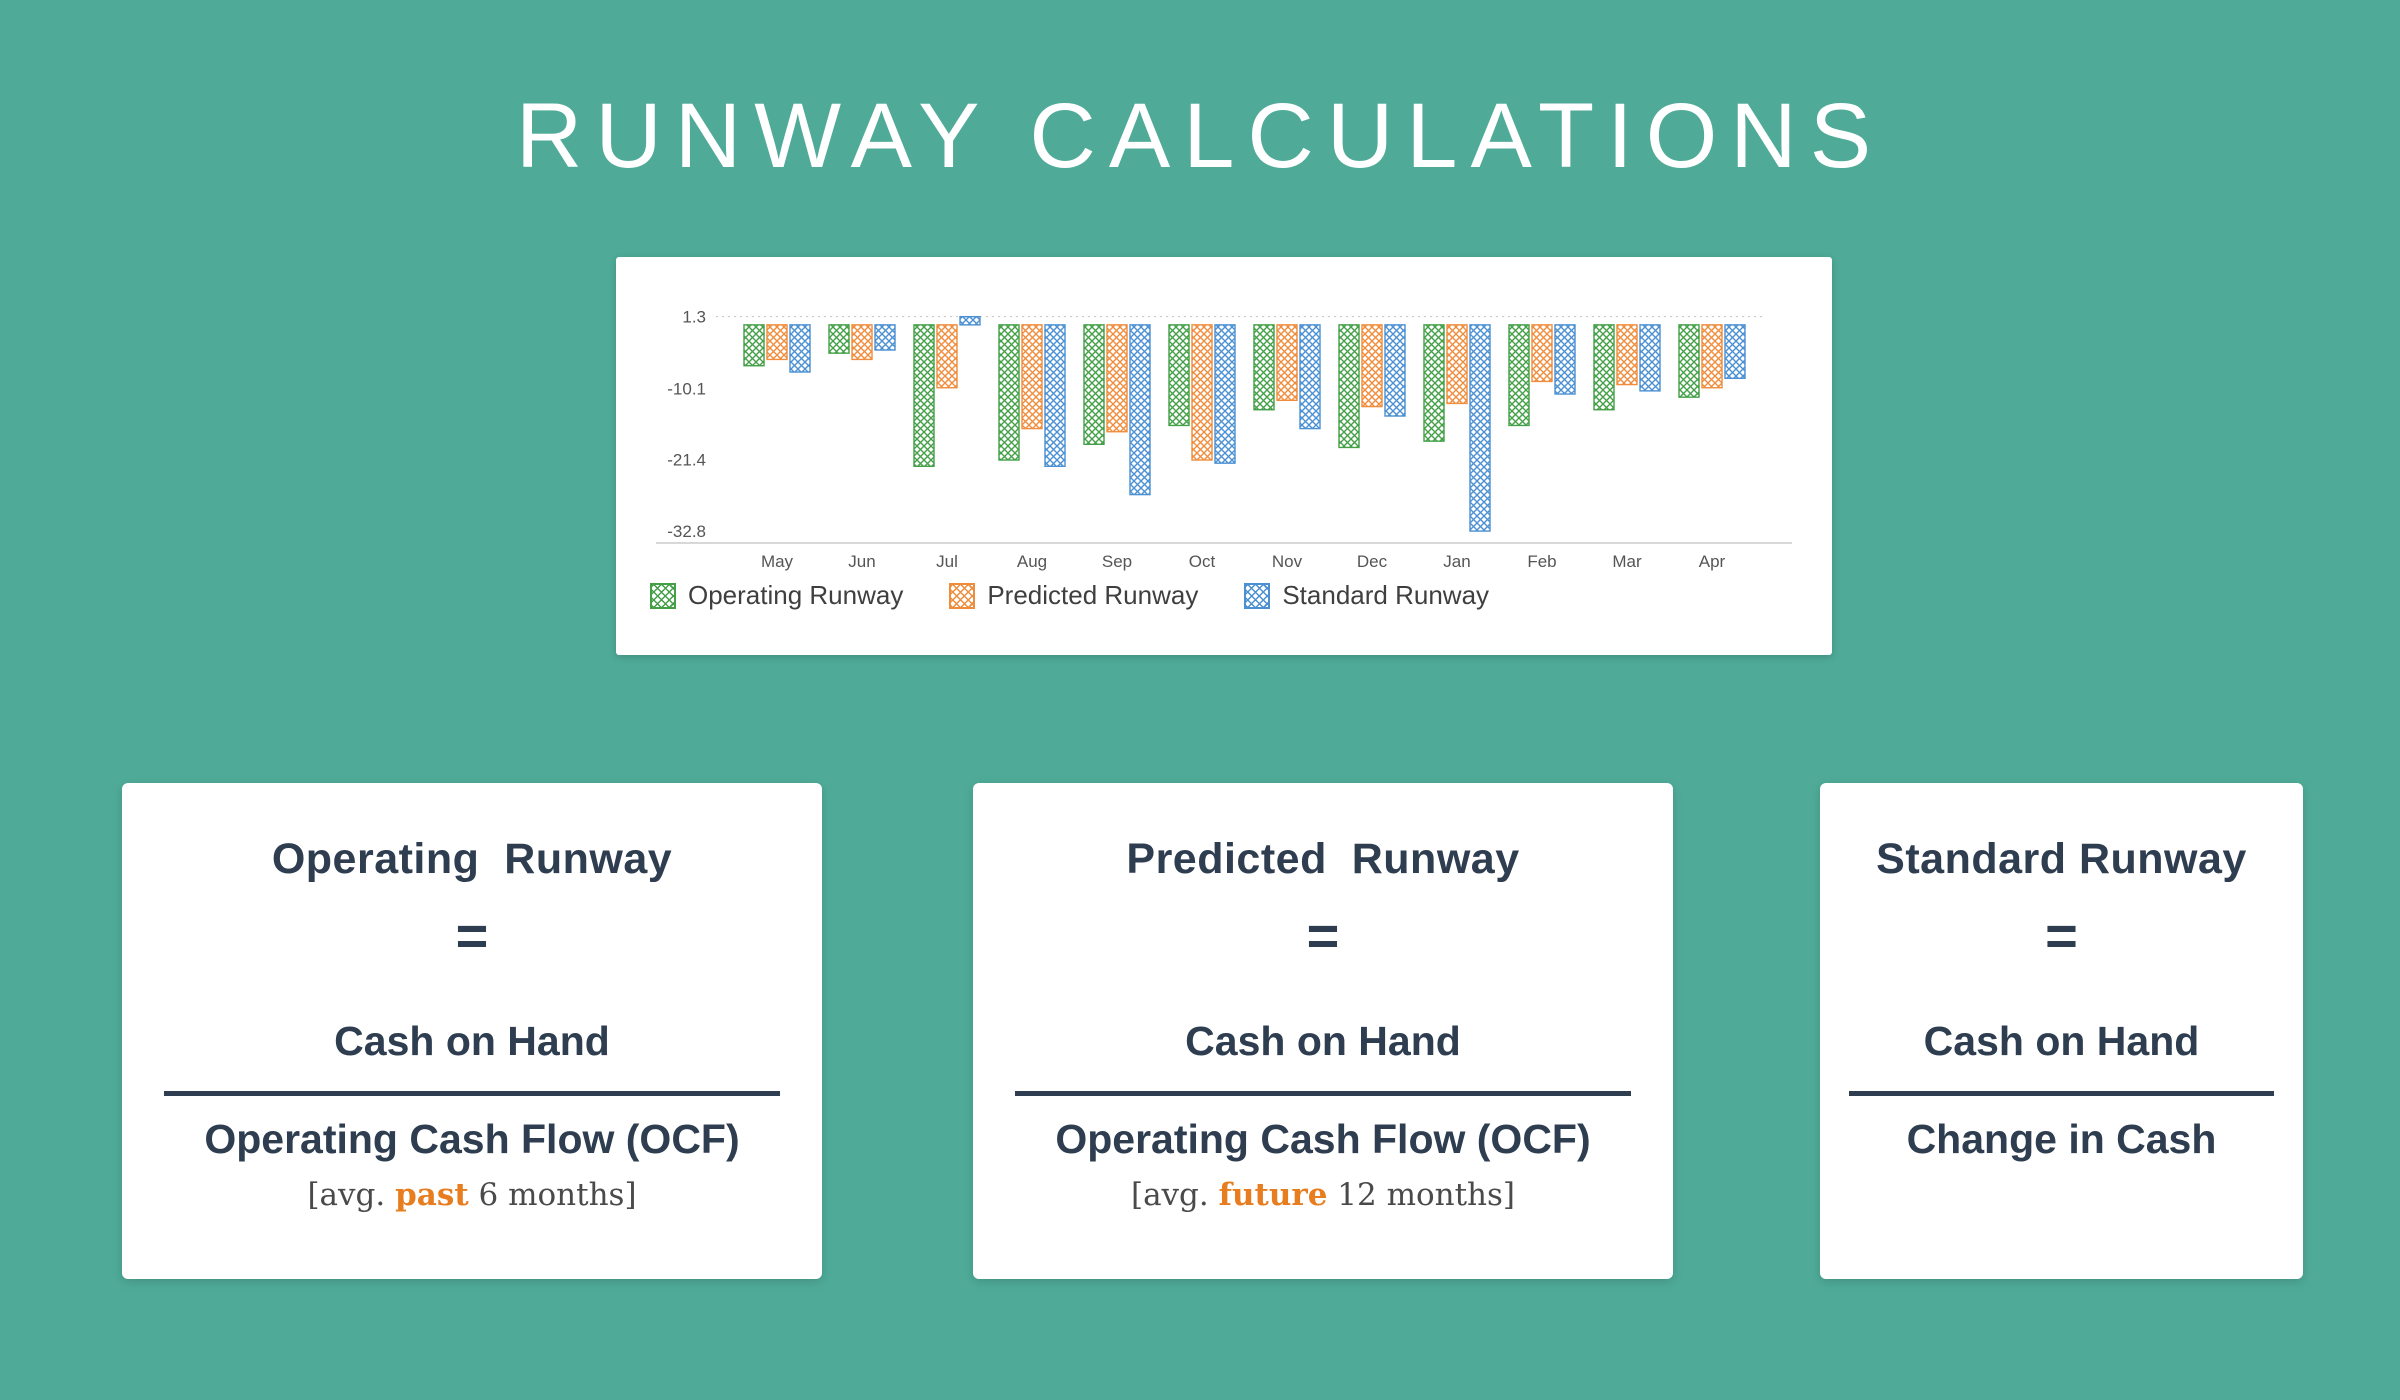 Image resolution: width=2400 pixels, height=1400 pixels. Describe the element at coordinates (1032, 561) in the screenshot. I see `svg-text: Aug` at that location.